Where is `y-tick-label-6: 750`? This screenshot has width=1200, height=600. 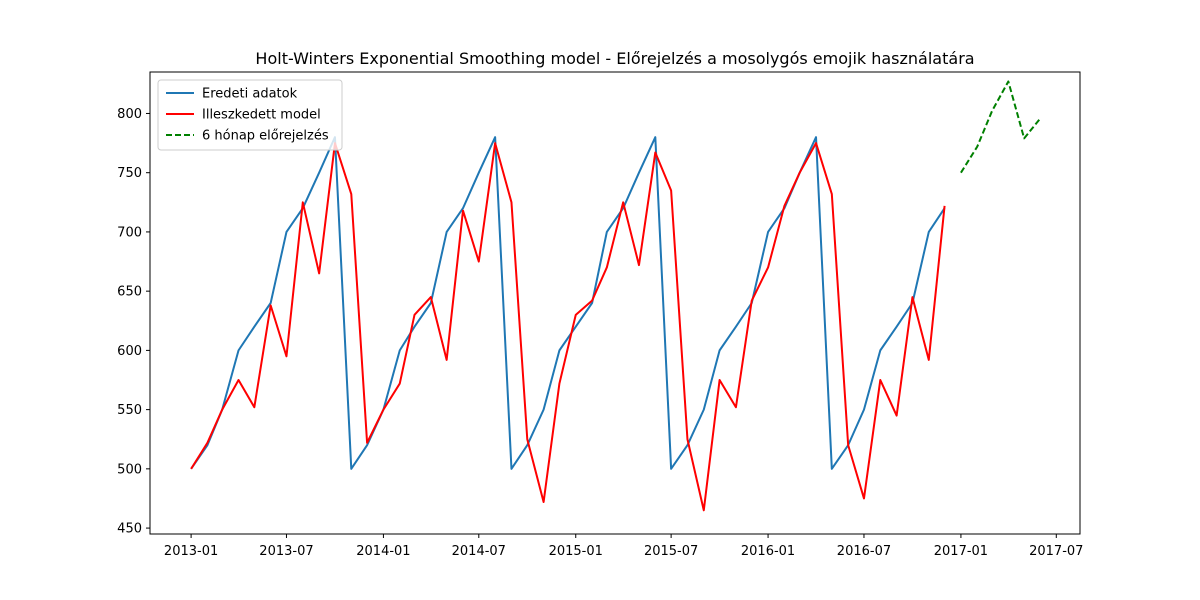
y-tick-label-6: 750 is located at coordinates (129, 173).